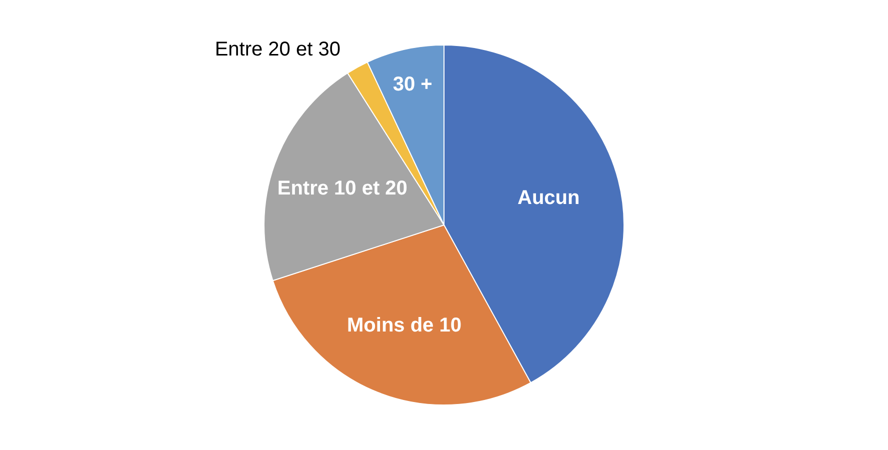  Describe the element at coordinates (404, 325) in the screenshot. I see `slice-label: Moins de 10` at that location.